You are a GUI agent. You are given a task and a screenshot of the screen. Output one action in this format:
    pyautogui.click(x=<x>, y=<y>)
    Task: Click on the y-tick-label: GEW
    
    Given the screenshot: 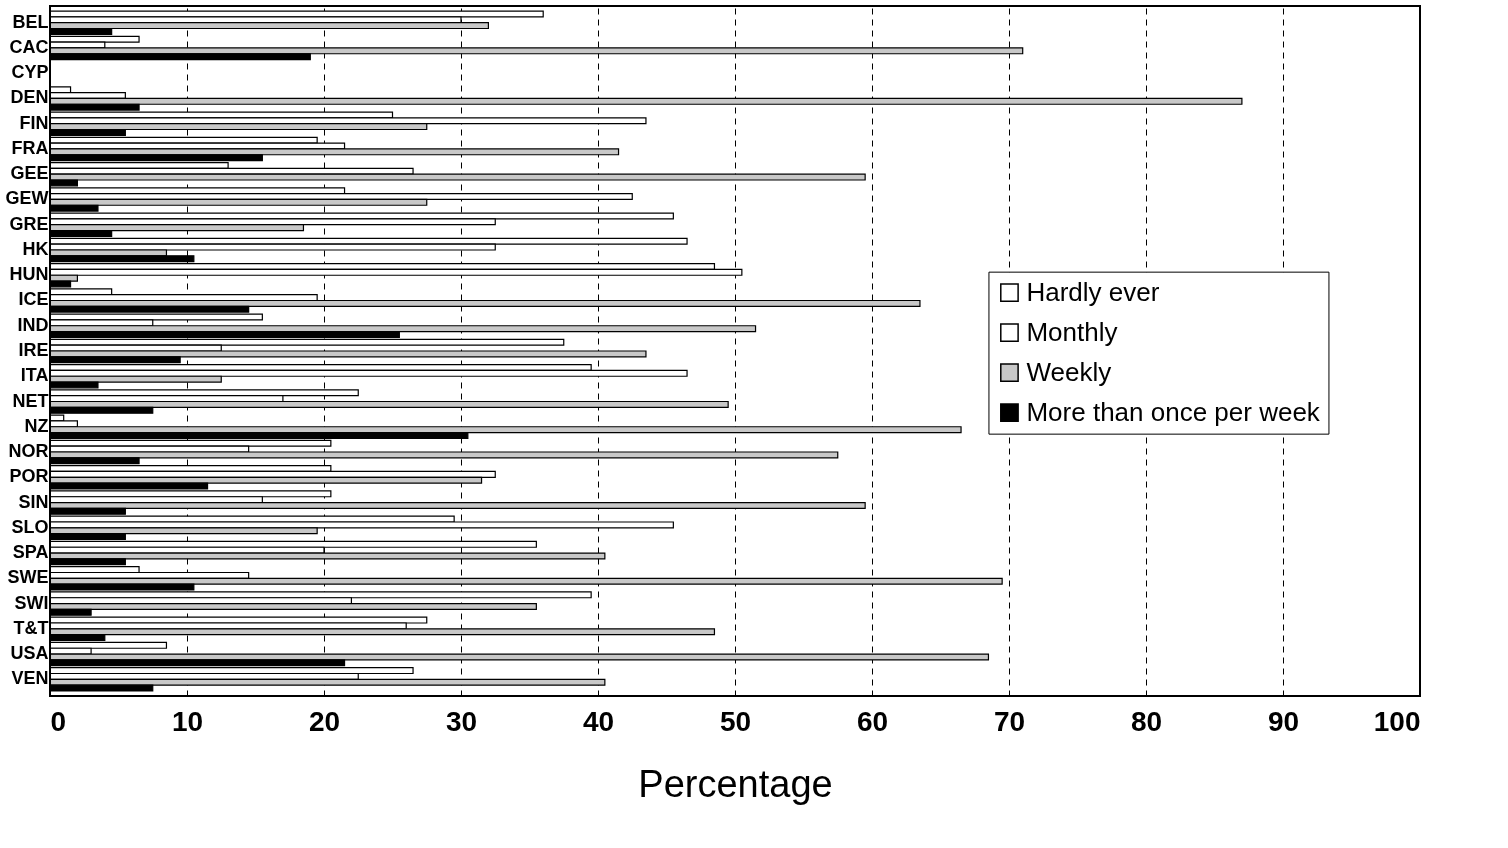 What is the action you would take?
    pyautogui.click(x=27, y=198)
    